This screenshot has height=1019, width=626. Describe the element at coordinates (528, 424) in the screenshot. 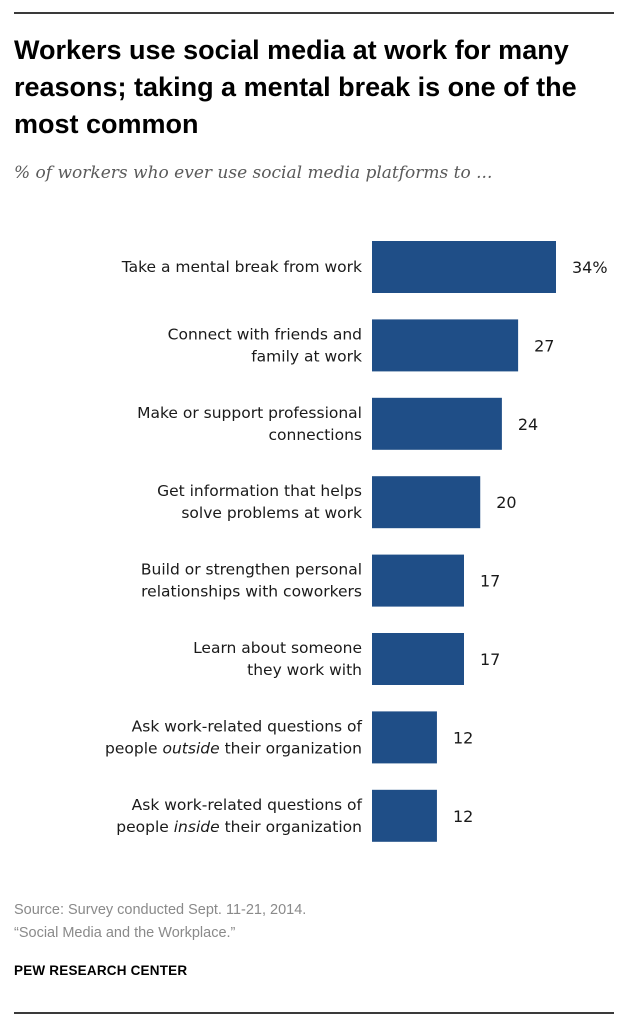

I see `value-label-3: 24` at that location.